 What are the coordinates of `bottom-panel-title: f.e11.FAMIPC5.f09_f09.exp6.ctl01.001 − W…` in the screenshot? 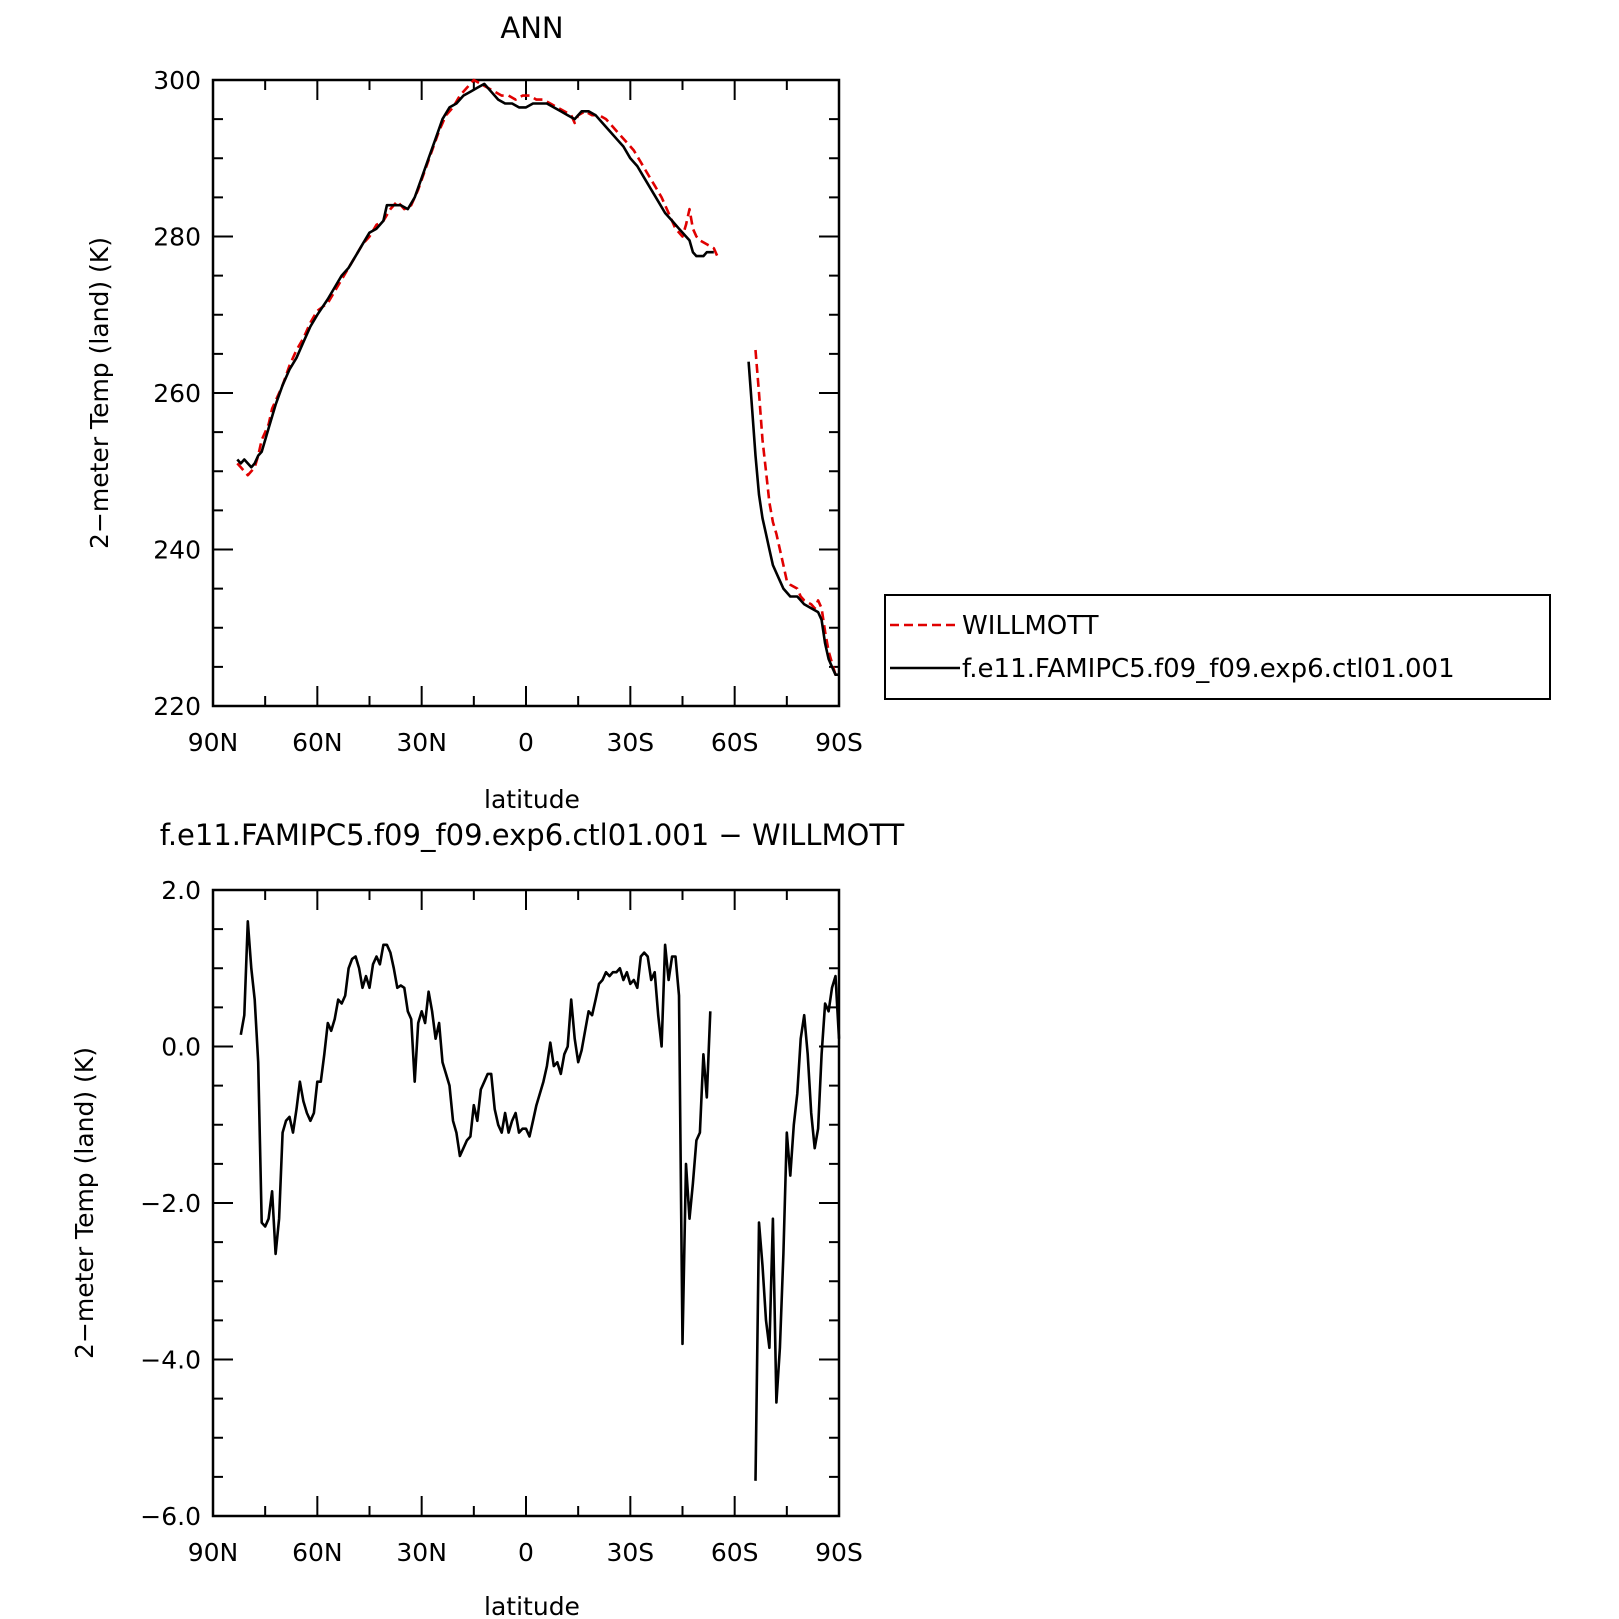 It's located at (532, 835).